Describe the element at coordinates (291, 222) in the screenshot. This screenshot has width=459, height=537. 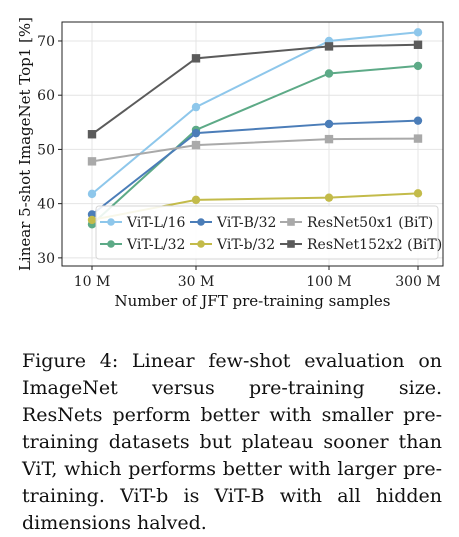
I see `legend-swatch-marker-resnet50x1-bit` at that location.